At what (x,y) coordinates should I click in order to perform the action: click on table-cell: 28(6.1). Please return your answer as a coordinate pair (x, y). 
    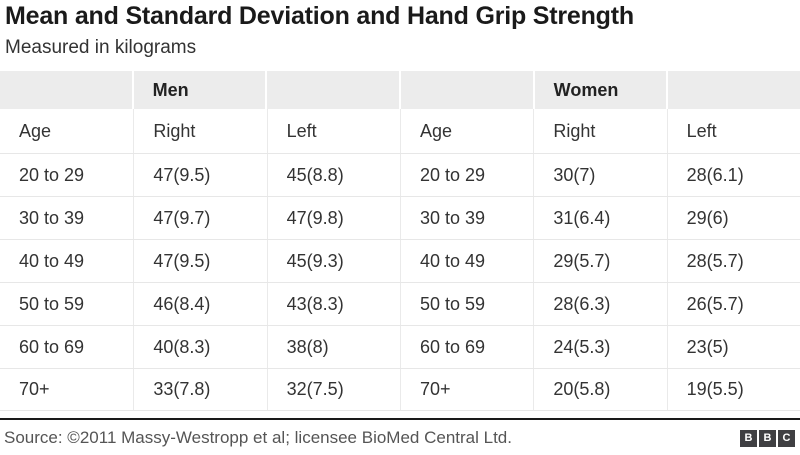
    Looking at the image, I should click on (733, 175).